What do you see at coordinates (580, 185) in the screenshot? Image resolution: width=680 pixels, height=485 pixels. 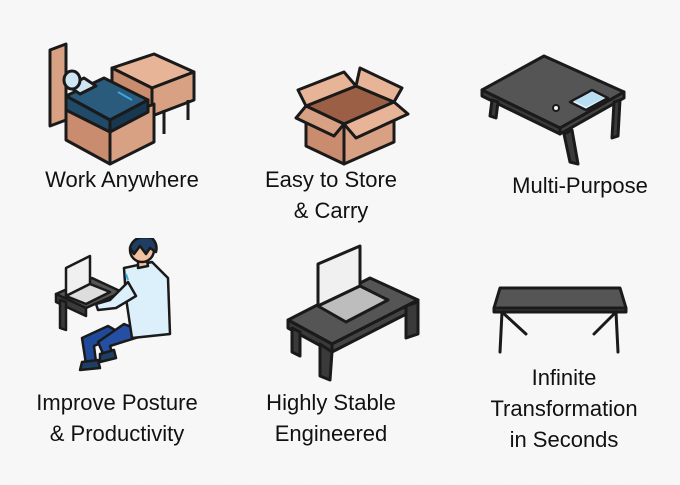 I see `feature-label: Multi-Purpose` at bounding box center [580, 185].